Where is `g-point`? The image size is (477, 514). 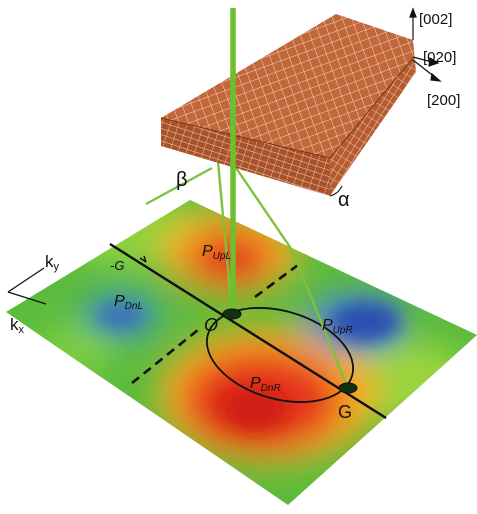 g-point is located at coordinates (348, 388).